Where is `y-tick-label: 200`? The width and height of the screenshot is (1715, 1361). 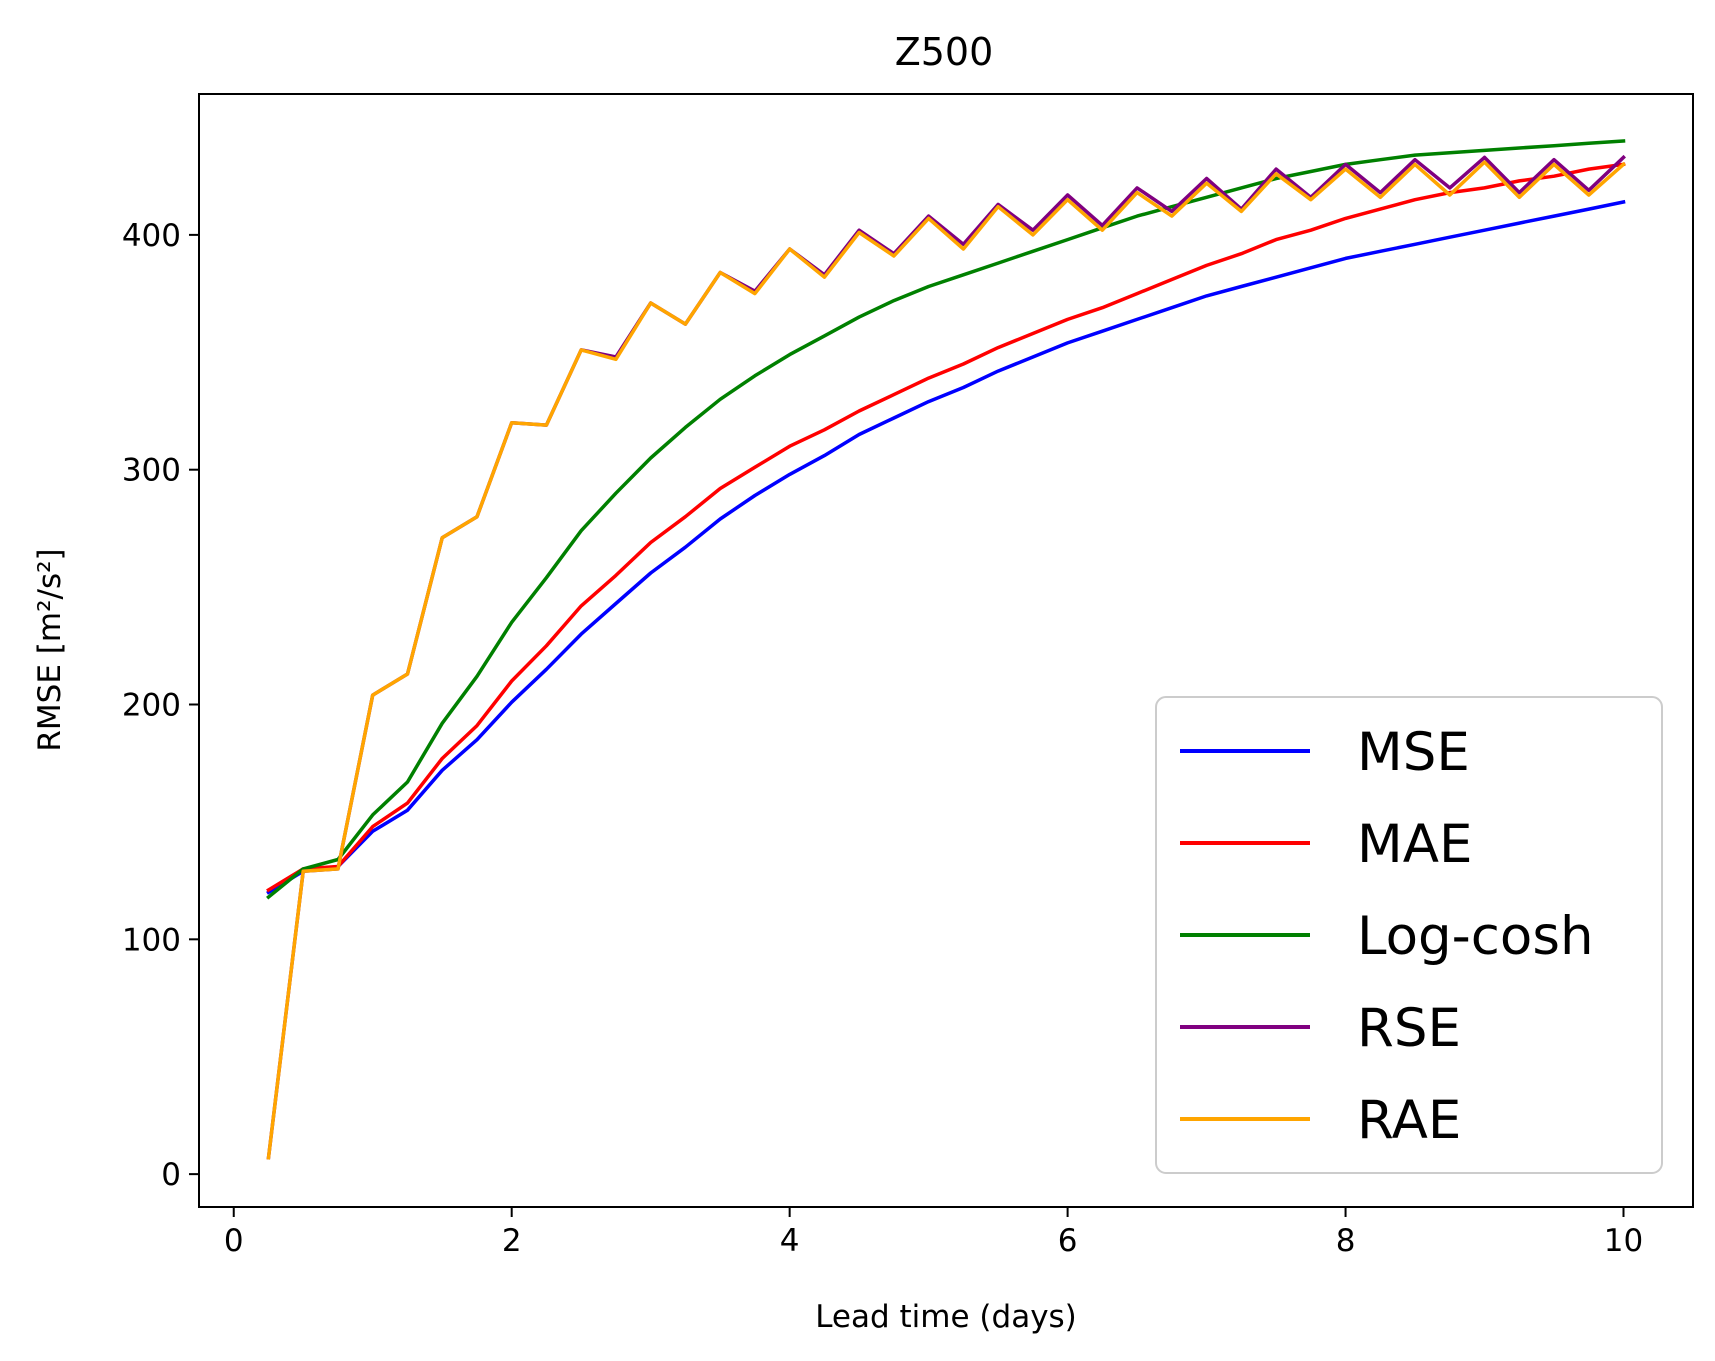 y-tick-label: 200 is located at coordinates (151, 706).